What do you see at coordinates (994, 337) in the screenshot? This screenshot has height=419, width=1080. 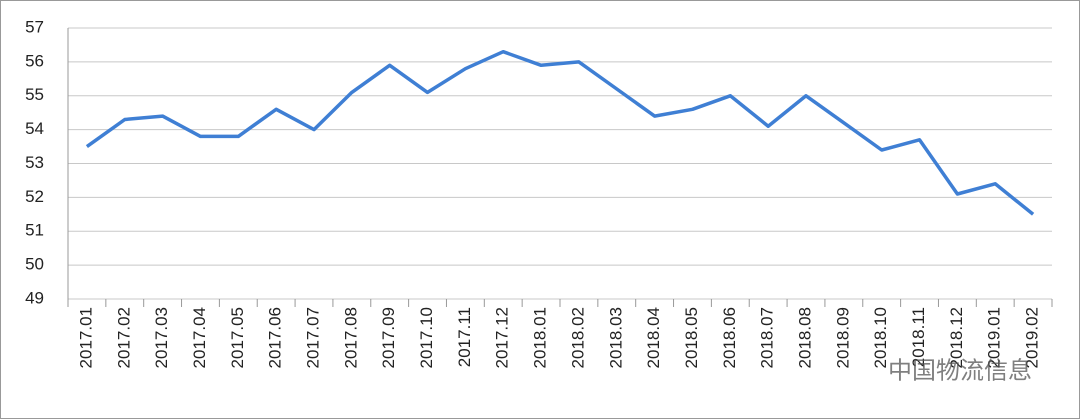 I see `x-tick-label: 2019.01` at bounding box center [994, 337].